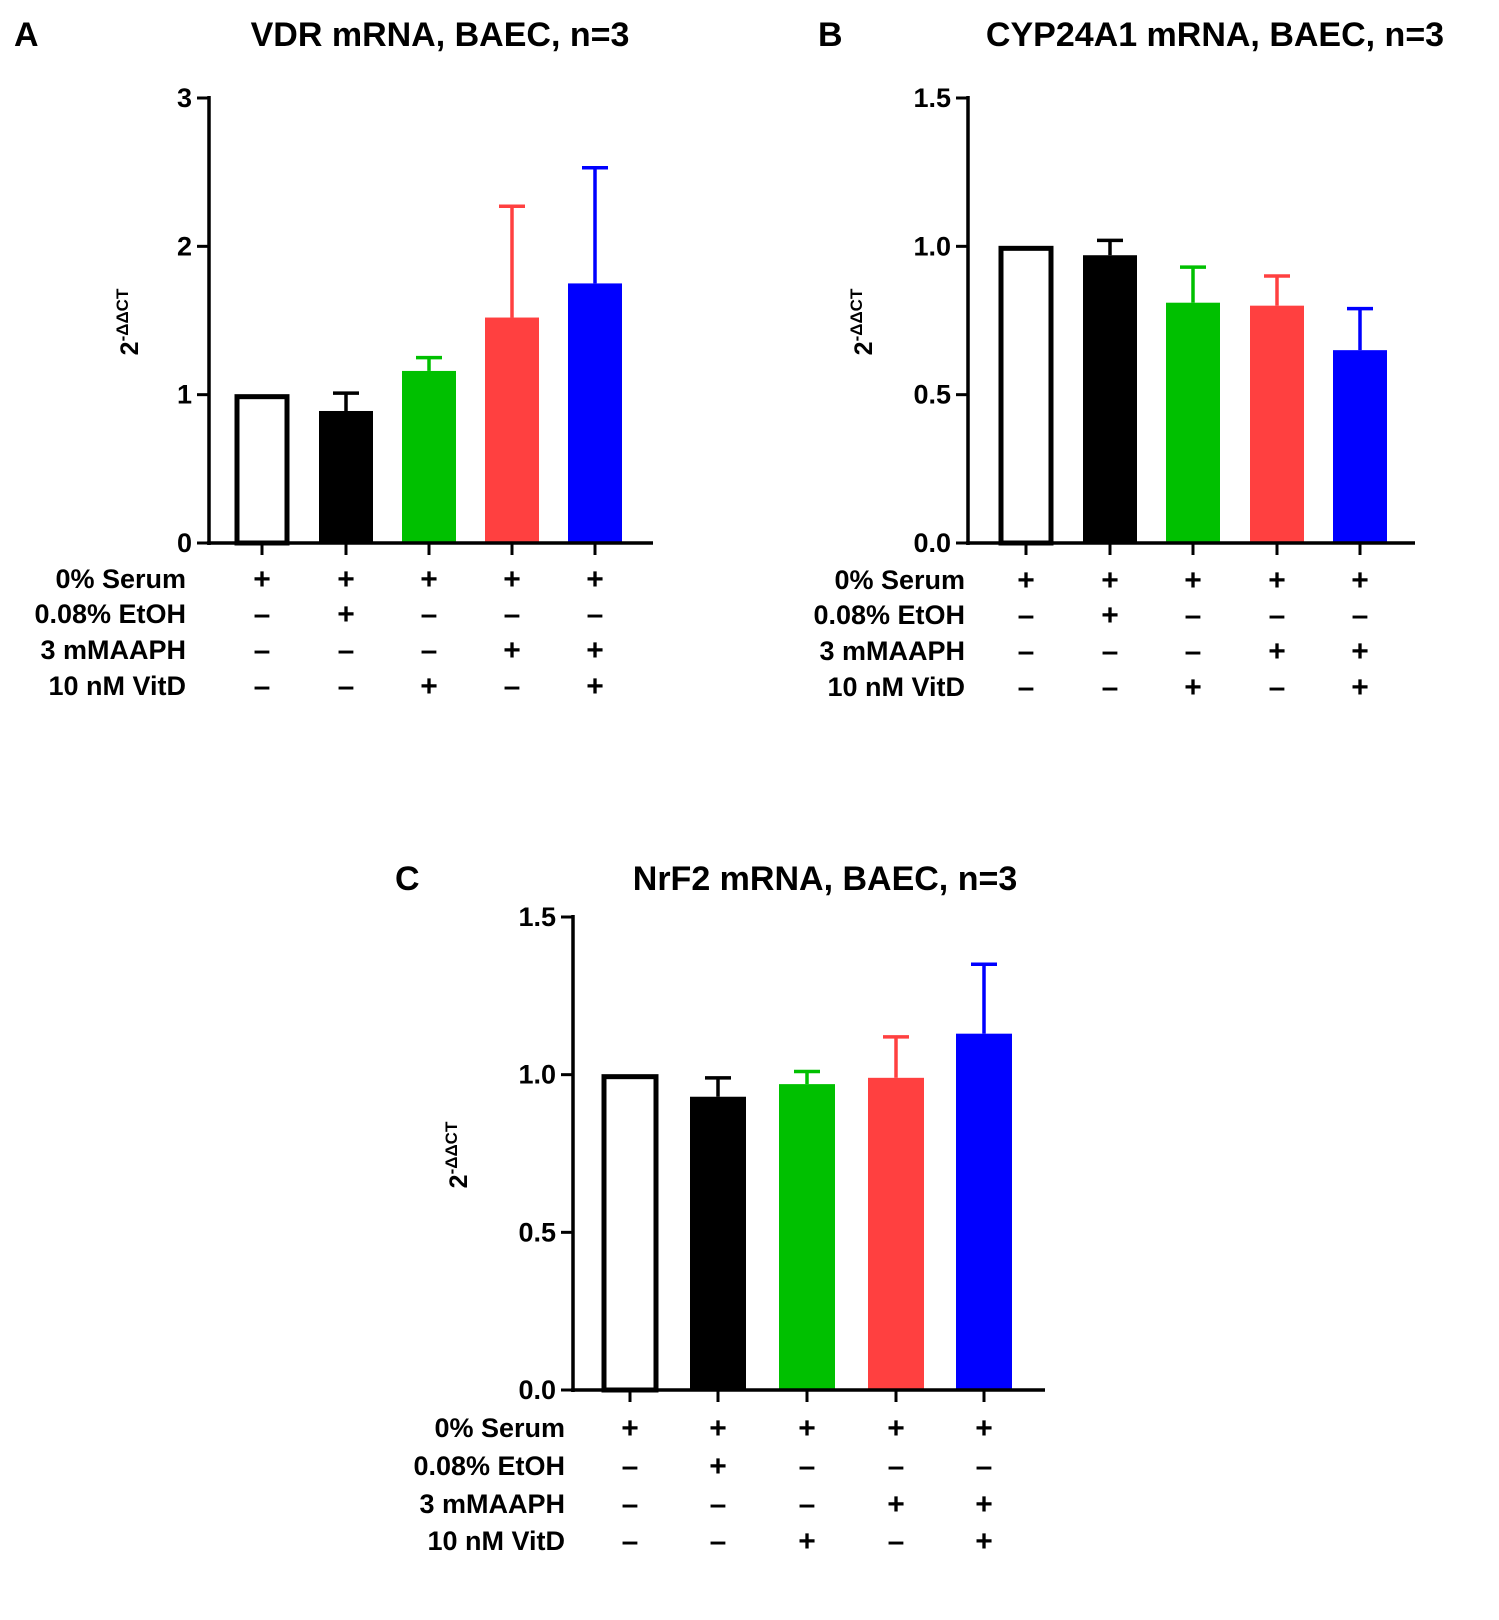  Describe the element at coordinates (825, 879) in the screenshot. I see `chart-title: NrF2 mRNA, BAEC, n=3` at that location.